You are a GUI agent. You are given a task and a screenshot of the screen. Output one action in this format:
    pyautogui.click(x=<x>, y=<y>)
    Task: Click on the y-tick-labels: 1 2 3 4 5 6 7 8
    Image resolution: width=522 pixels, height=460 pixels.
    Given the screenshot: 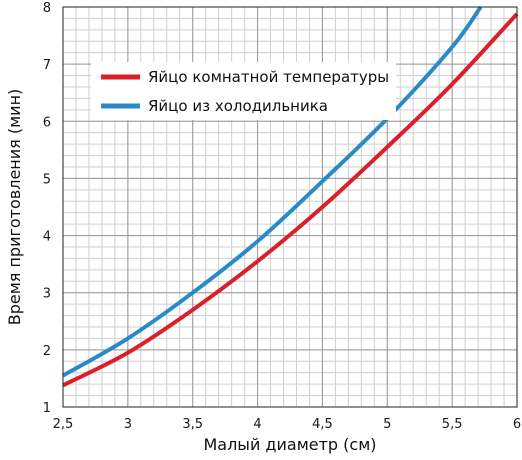 What is the action you would take?
    pyautogui.click(x=47, y=208)
    